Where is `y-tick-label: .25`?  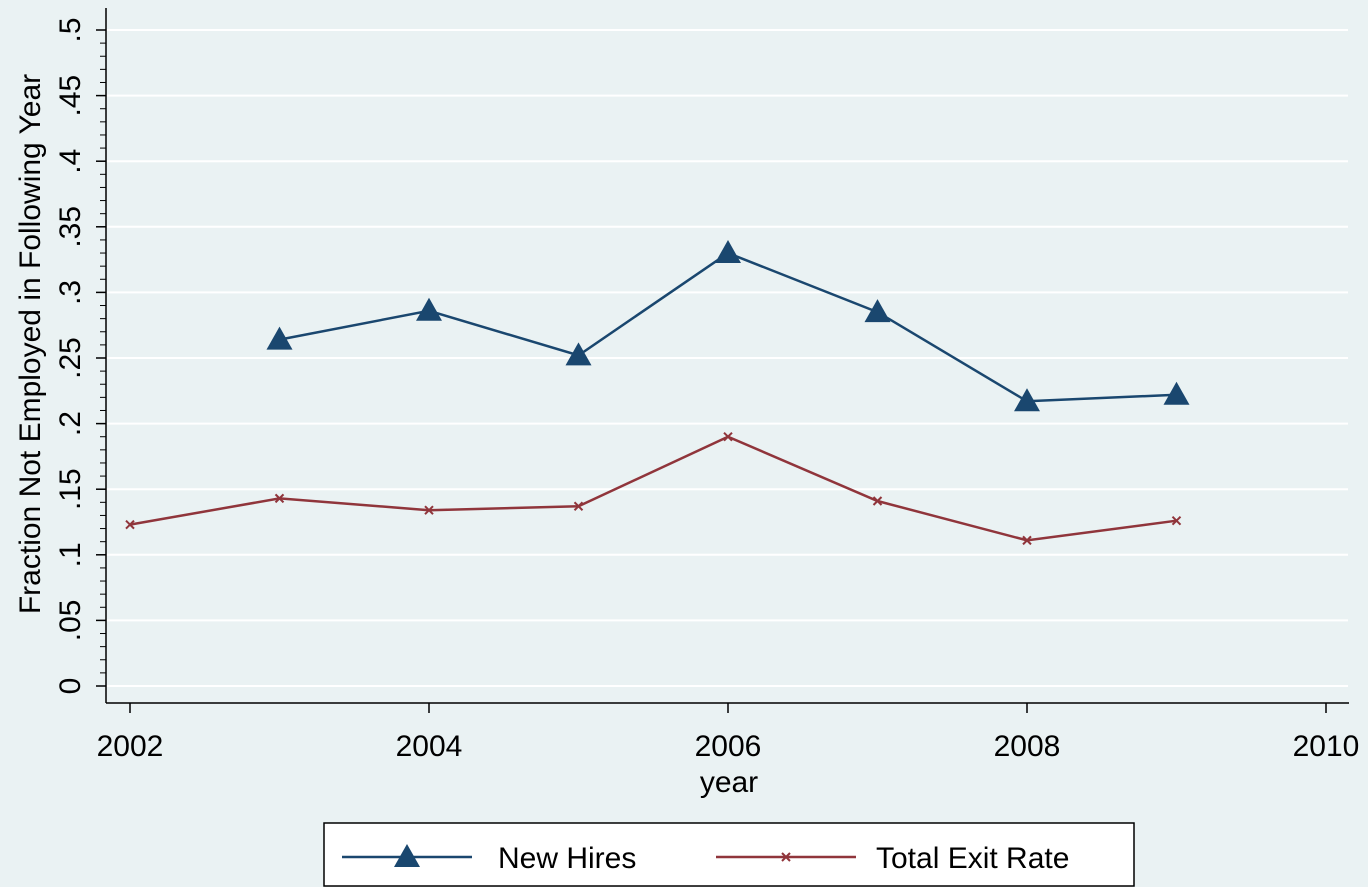 y-tick-label: .25 is located at coordinates (70, 358).